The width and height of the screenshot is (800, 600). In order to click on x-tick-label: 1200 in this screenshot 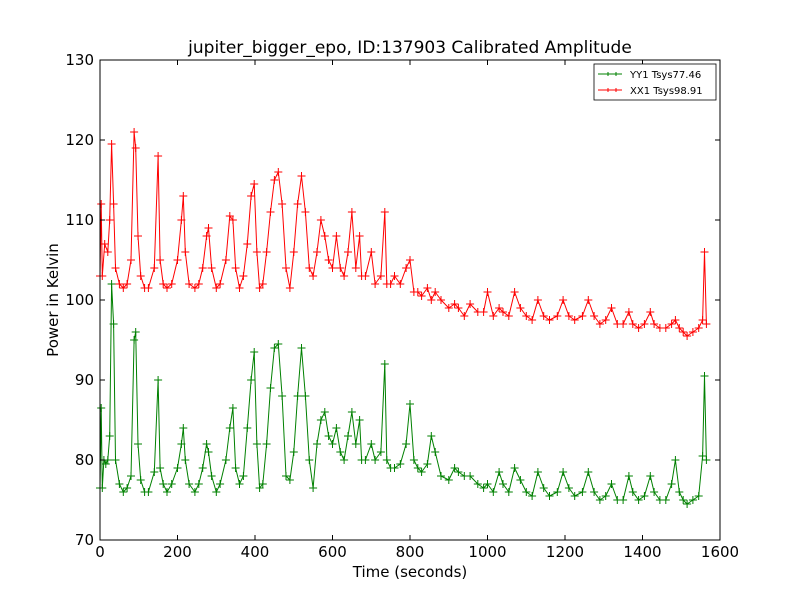, I will do `click(565, 552)`.